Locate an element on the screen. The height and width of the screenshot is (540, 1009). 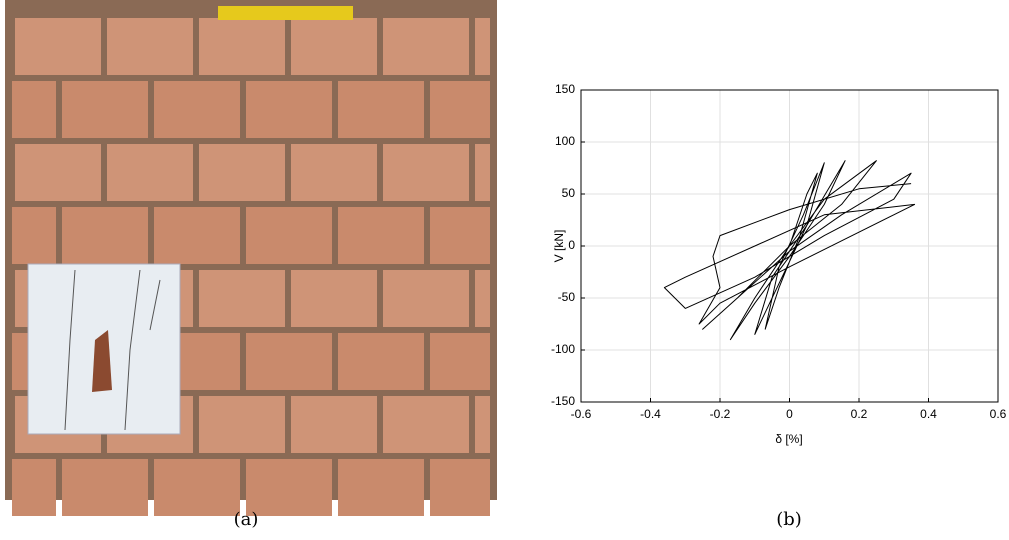
cracks is located at coordinates (112, 350).